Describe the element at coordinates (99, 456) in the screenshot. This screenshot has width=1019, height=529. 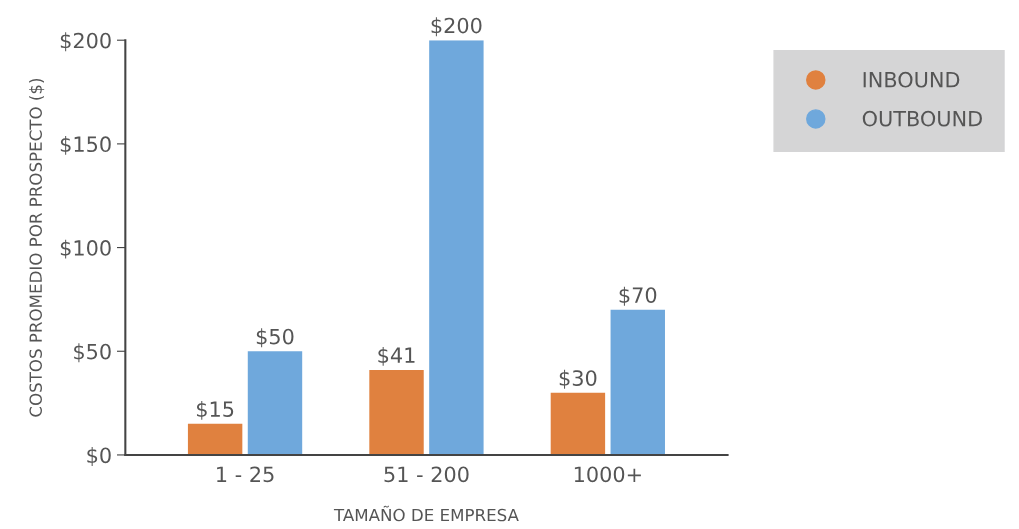
I see `y-tick-label: $0` at that location.